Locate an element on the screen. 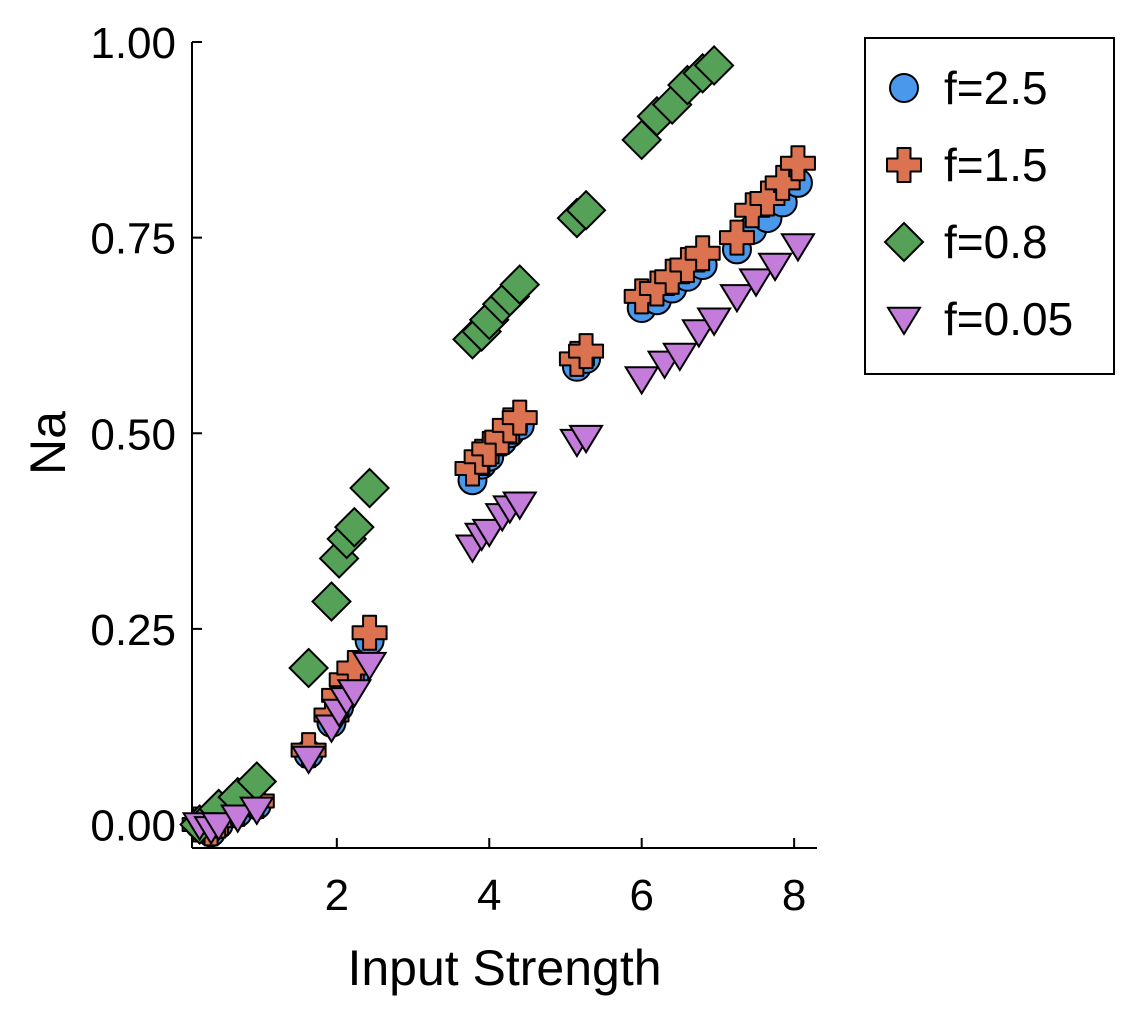  y-tick-label: 0.50 is located at coordinates (133, 434).